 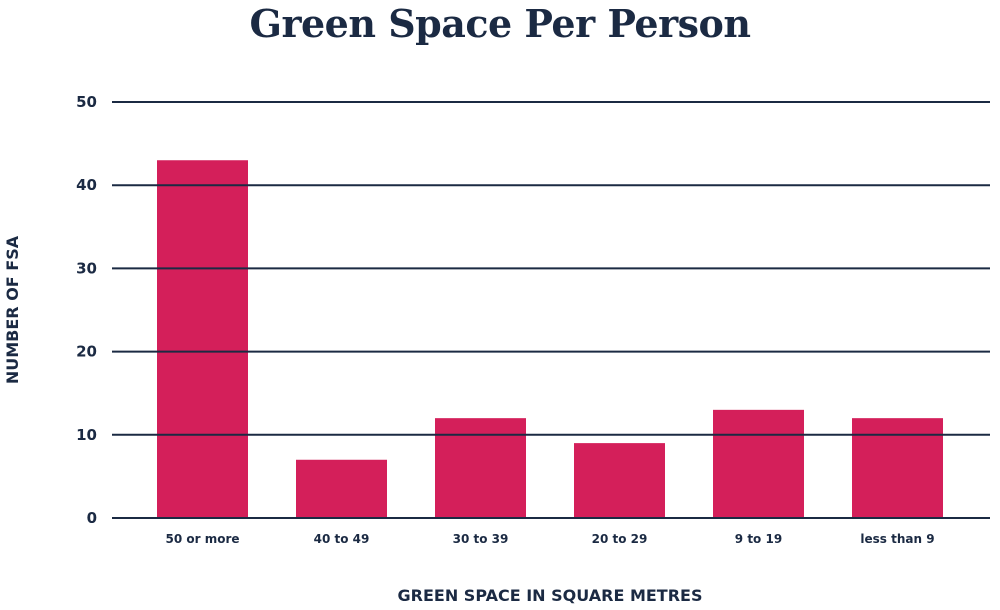 I want to click on x-tick-label: 40 to 49, so click(x=342, y=539).